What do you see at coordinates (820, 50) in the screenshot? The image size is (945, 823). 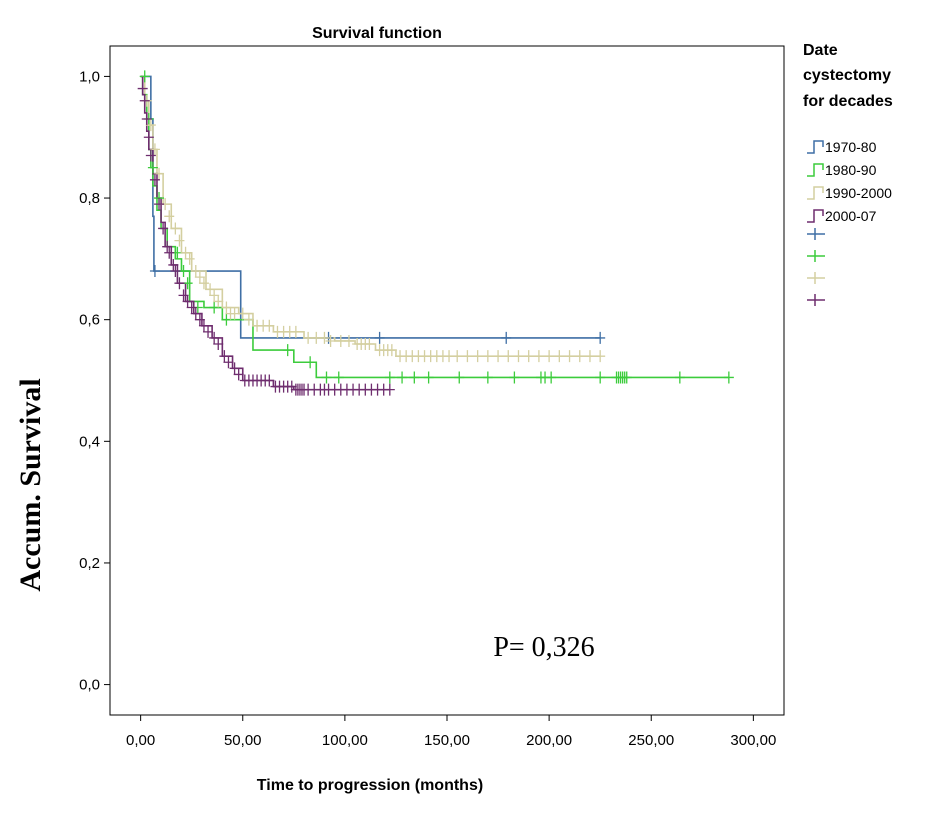 I see `legend-title-line-1: Date` at bounding box center [820, 50].